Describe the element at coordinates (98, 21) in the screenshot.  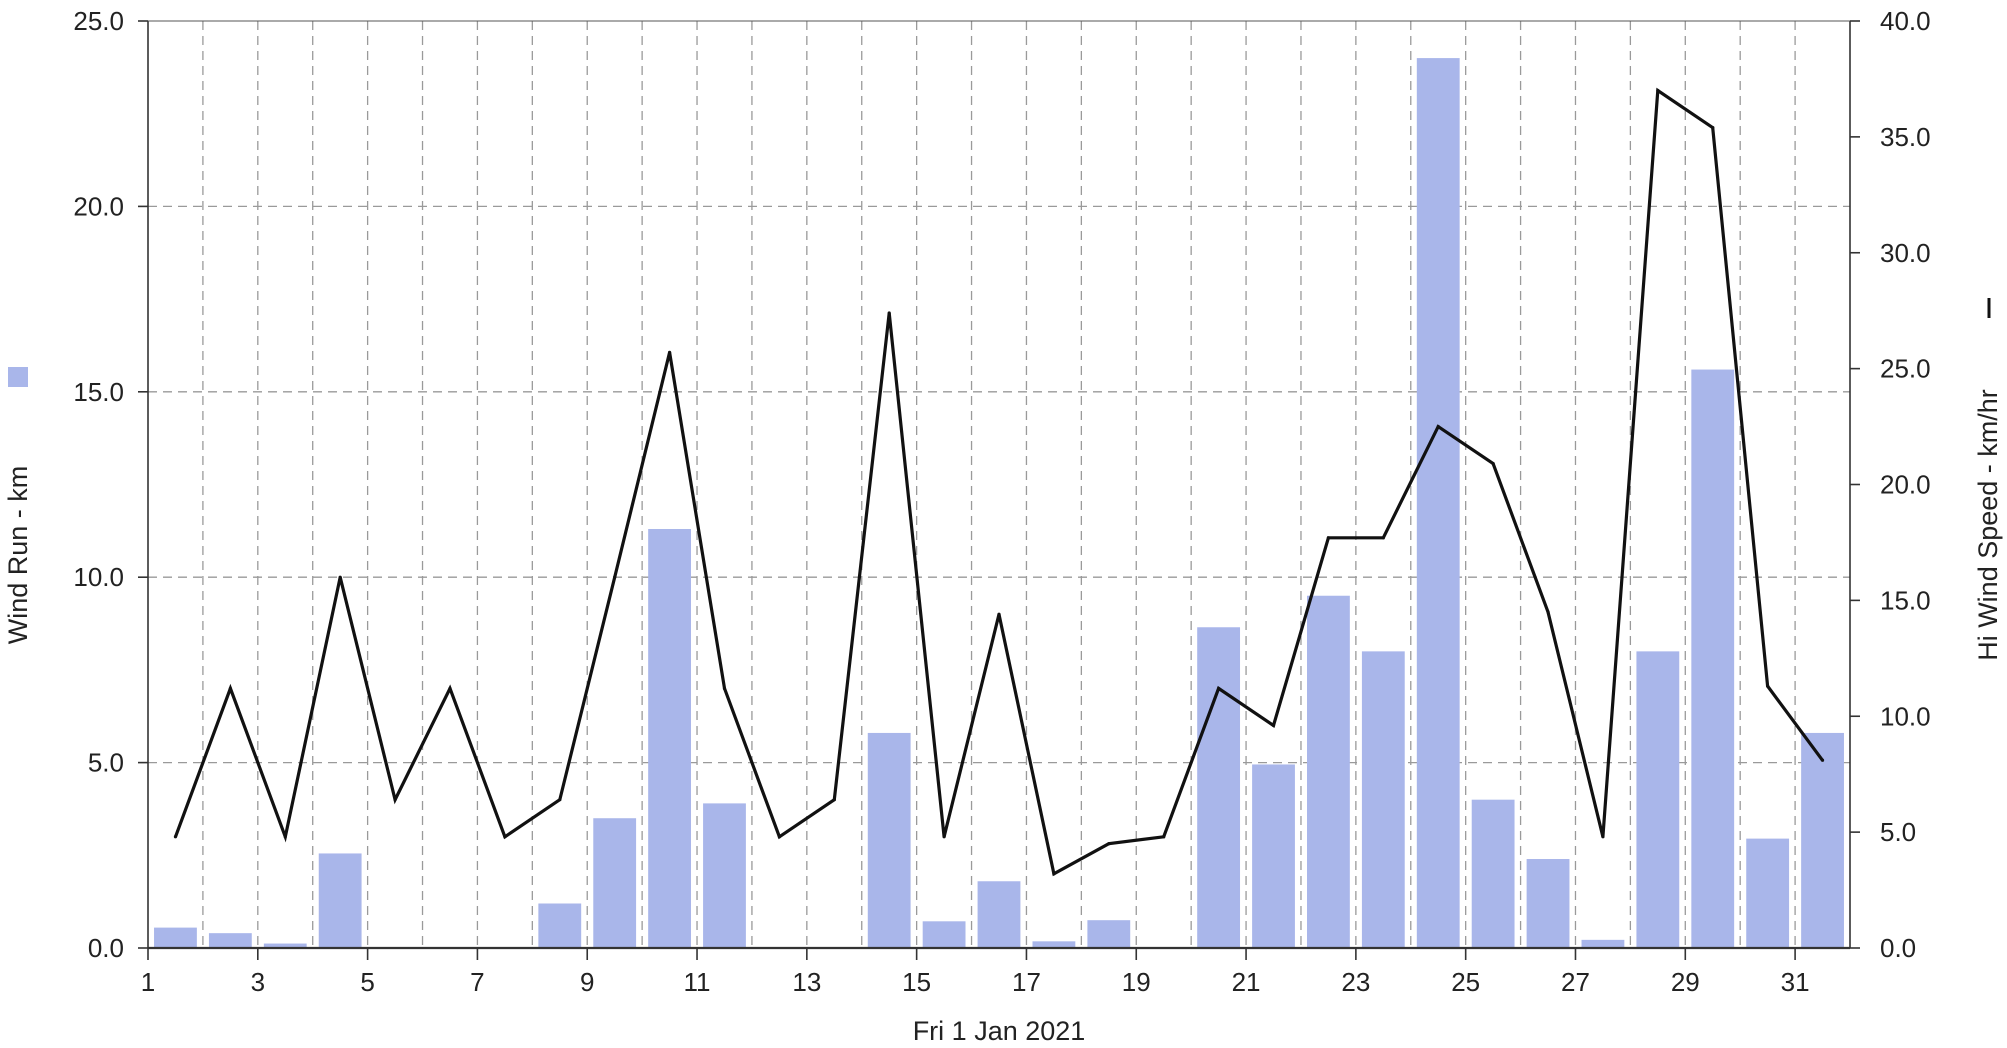
I see `left-tick-label: 25.0` at that location.